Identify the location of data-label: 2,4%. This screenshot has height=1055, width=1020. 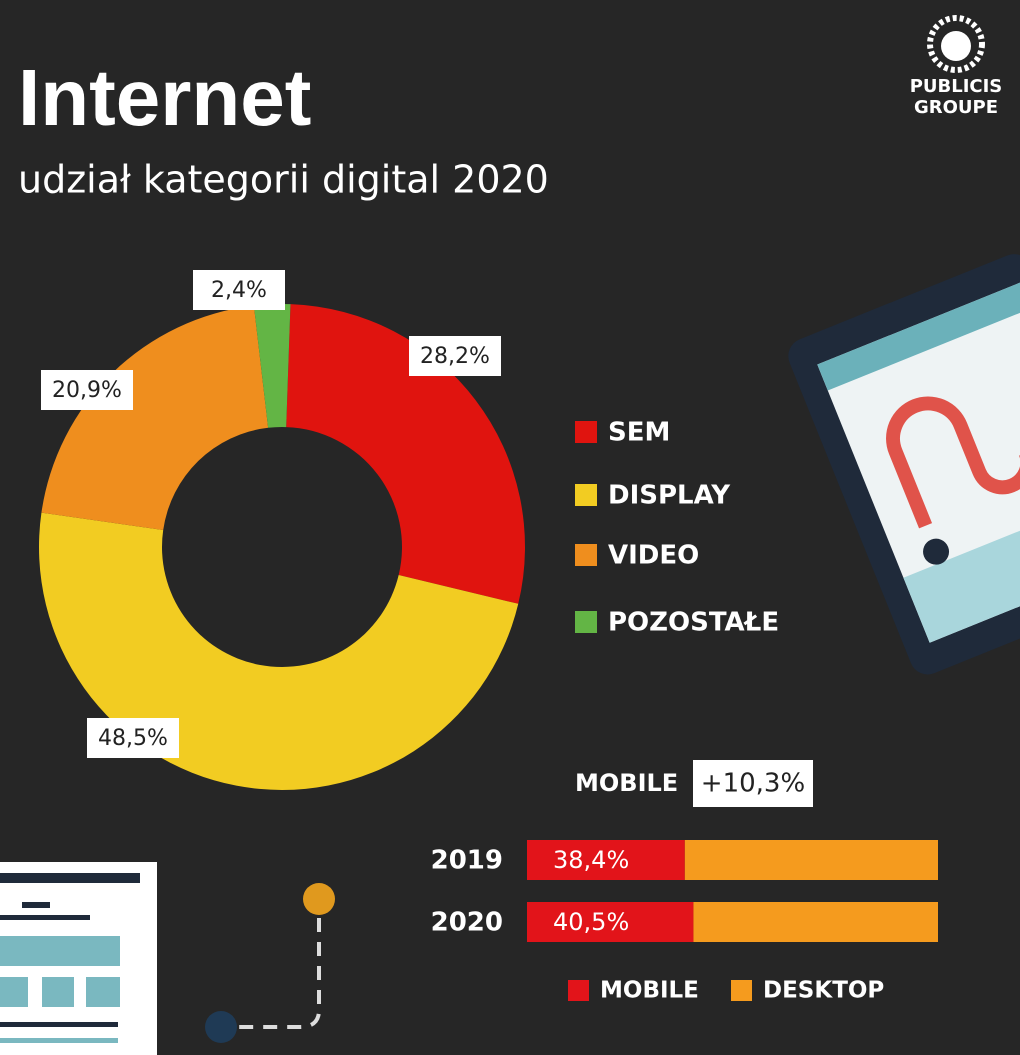
(239, 290).